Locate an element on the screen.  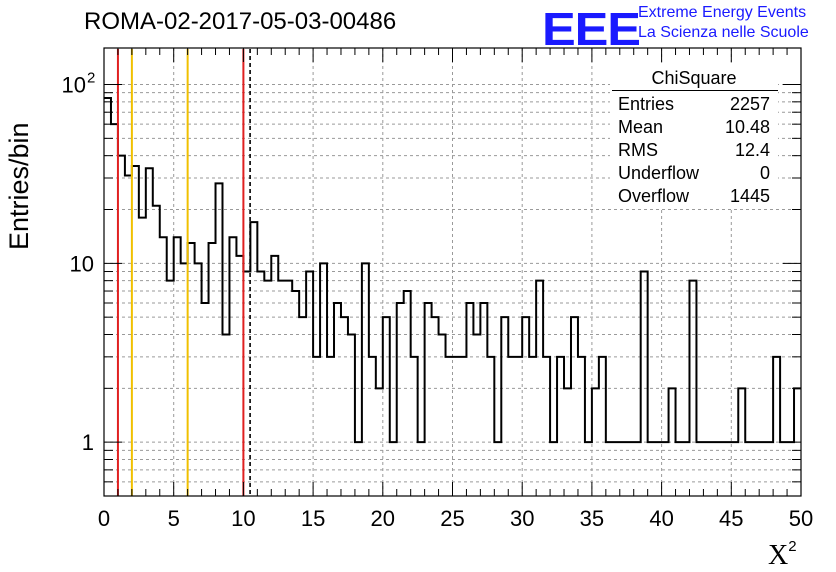
stat-value: 1445 is located at coordinates (749, 196).